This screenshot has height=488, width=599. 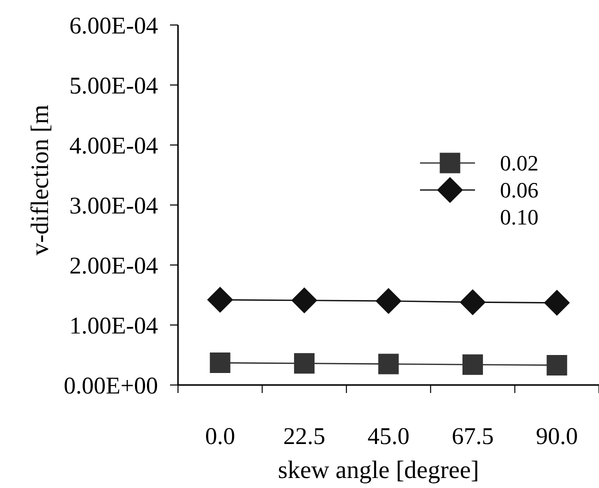 I want to click on y-tick-label: 1.00E-04, so click(x=113, y=326).